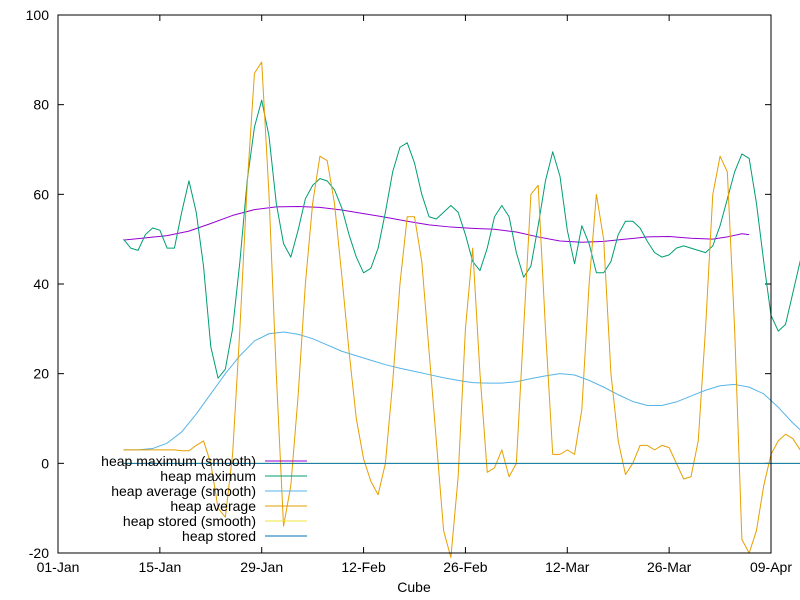 This screenshot has height=600, width=800. What do you see at coordinates (178, 461) in the screenshot?
I see `legend-label: heap maximum (smooth)` at bounding box center [178, 461].